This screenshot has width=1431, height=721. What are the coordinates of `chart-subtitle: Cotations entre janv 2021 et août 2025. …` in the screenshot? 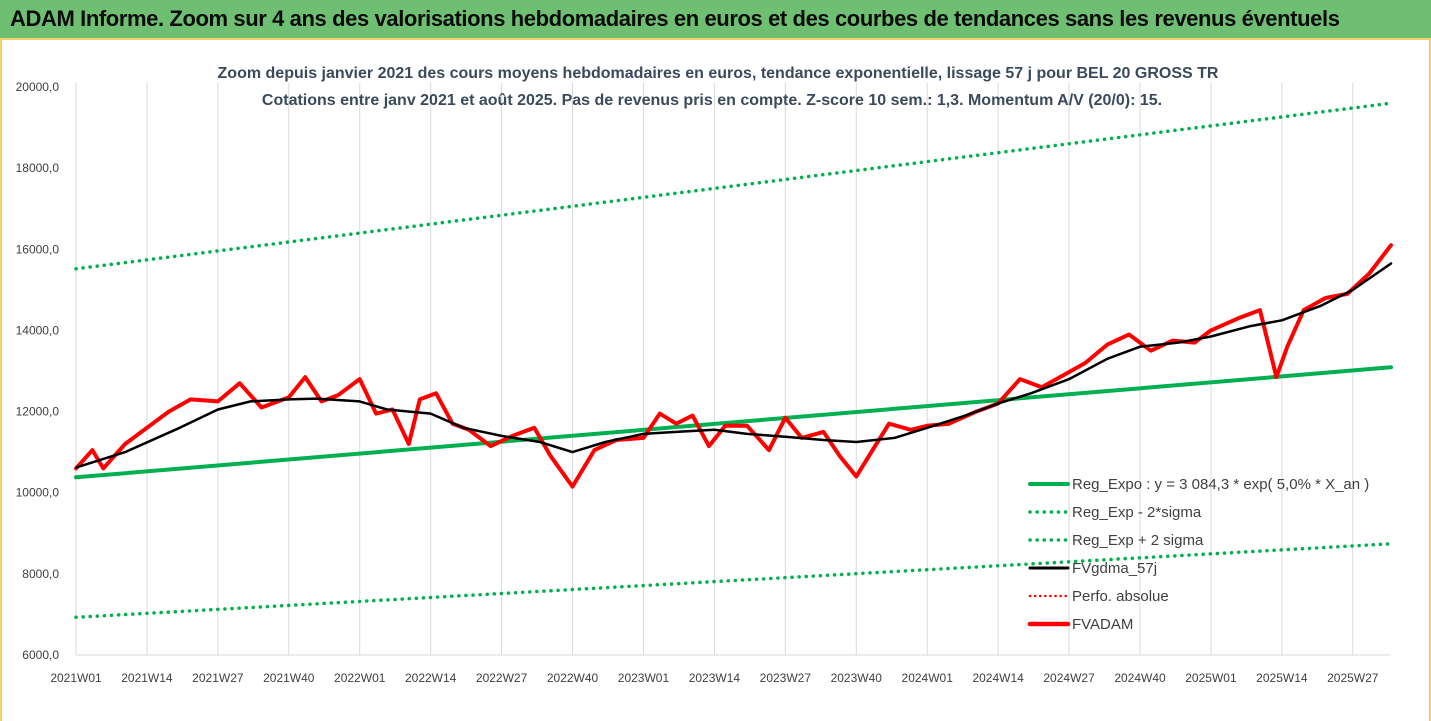 It's located at (712, 100).